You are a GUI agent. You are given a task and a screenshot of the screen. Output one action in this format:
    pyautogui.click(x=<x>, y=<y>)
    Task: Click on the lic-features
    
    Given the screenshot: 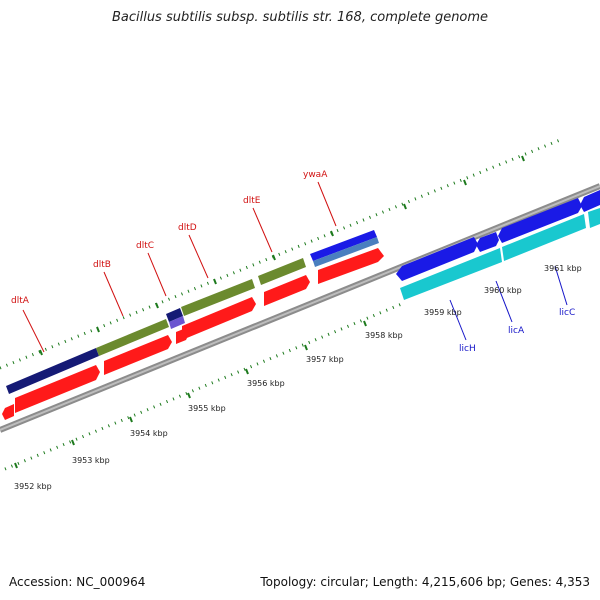 What is the action you would take?
    pyautogui.click(x=498, y=245)
    